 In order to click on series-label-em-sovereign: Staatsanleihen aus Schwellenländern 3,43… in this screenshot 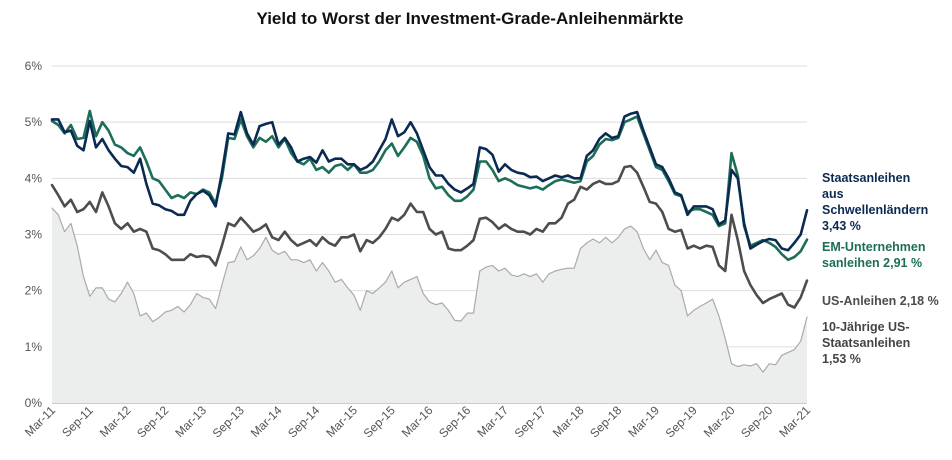, I will do `click(877, 202)`.